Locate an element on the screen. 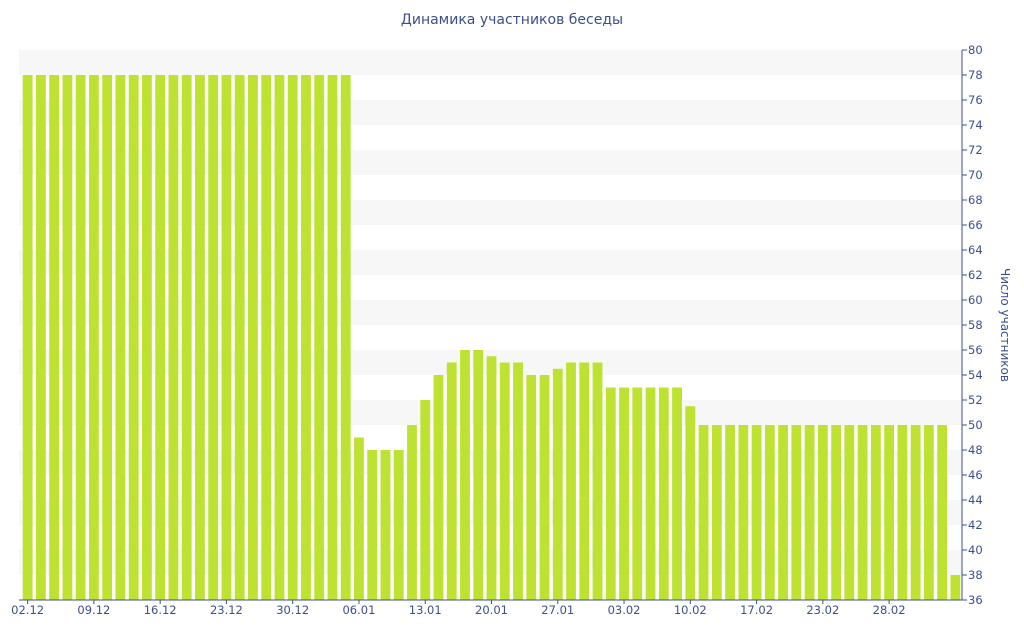 Image resolution: width=1024 pixels, height=640 pixels. x-tick-label: 16.12 is located at coordinates (160, 610).